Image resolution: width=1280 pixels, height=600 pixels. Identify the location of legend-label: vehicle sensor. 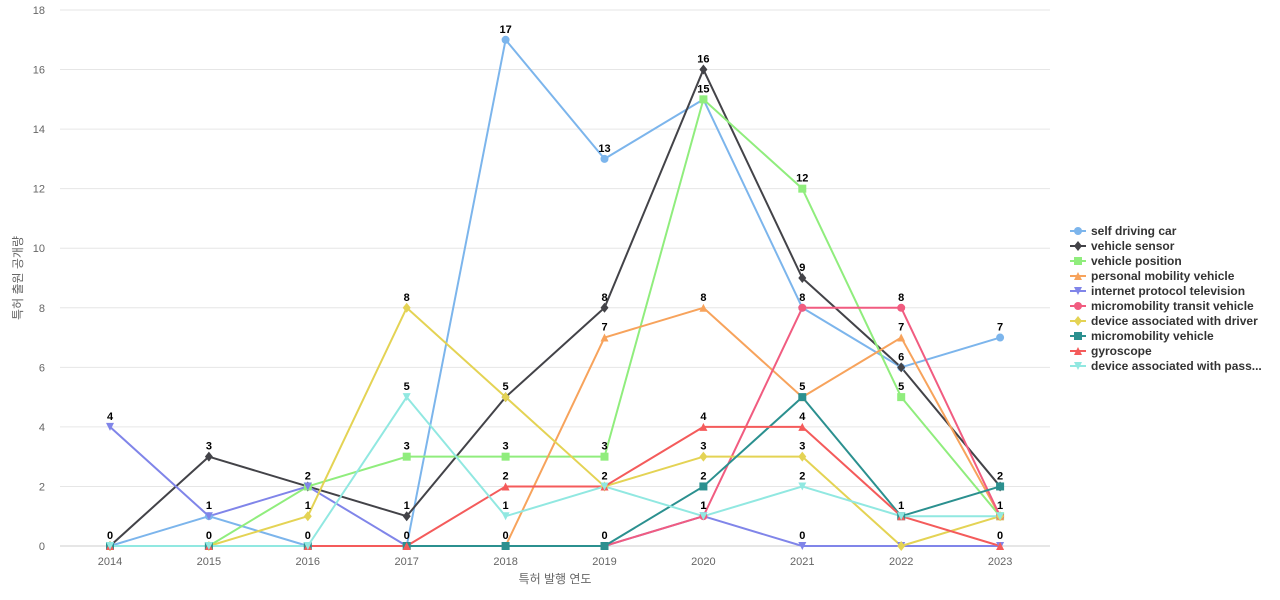
(1133, 246).